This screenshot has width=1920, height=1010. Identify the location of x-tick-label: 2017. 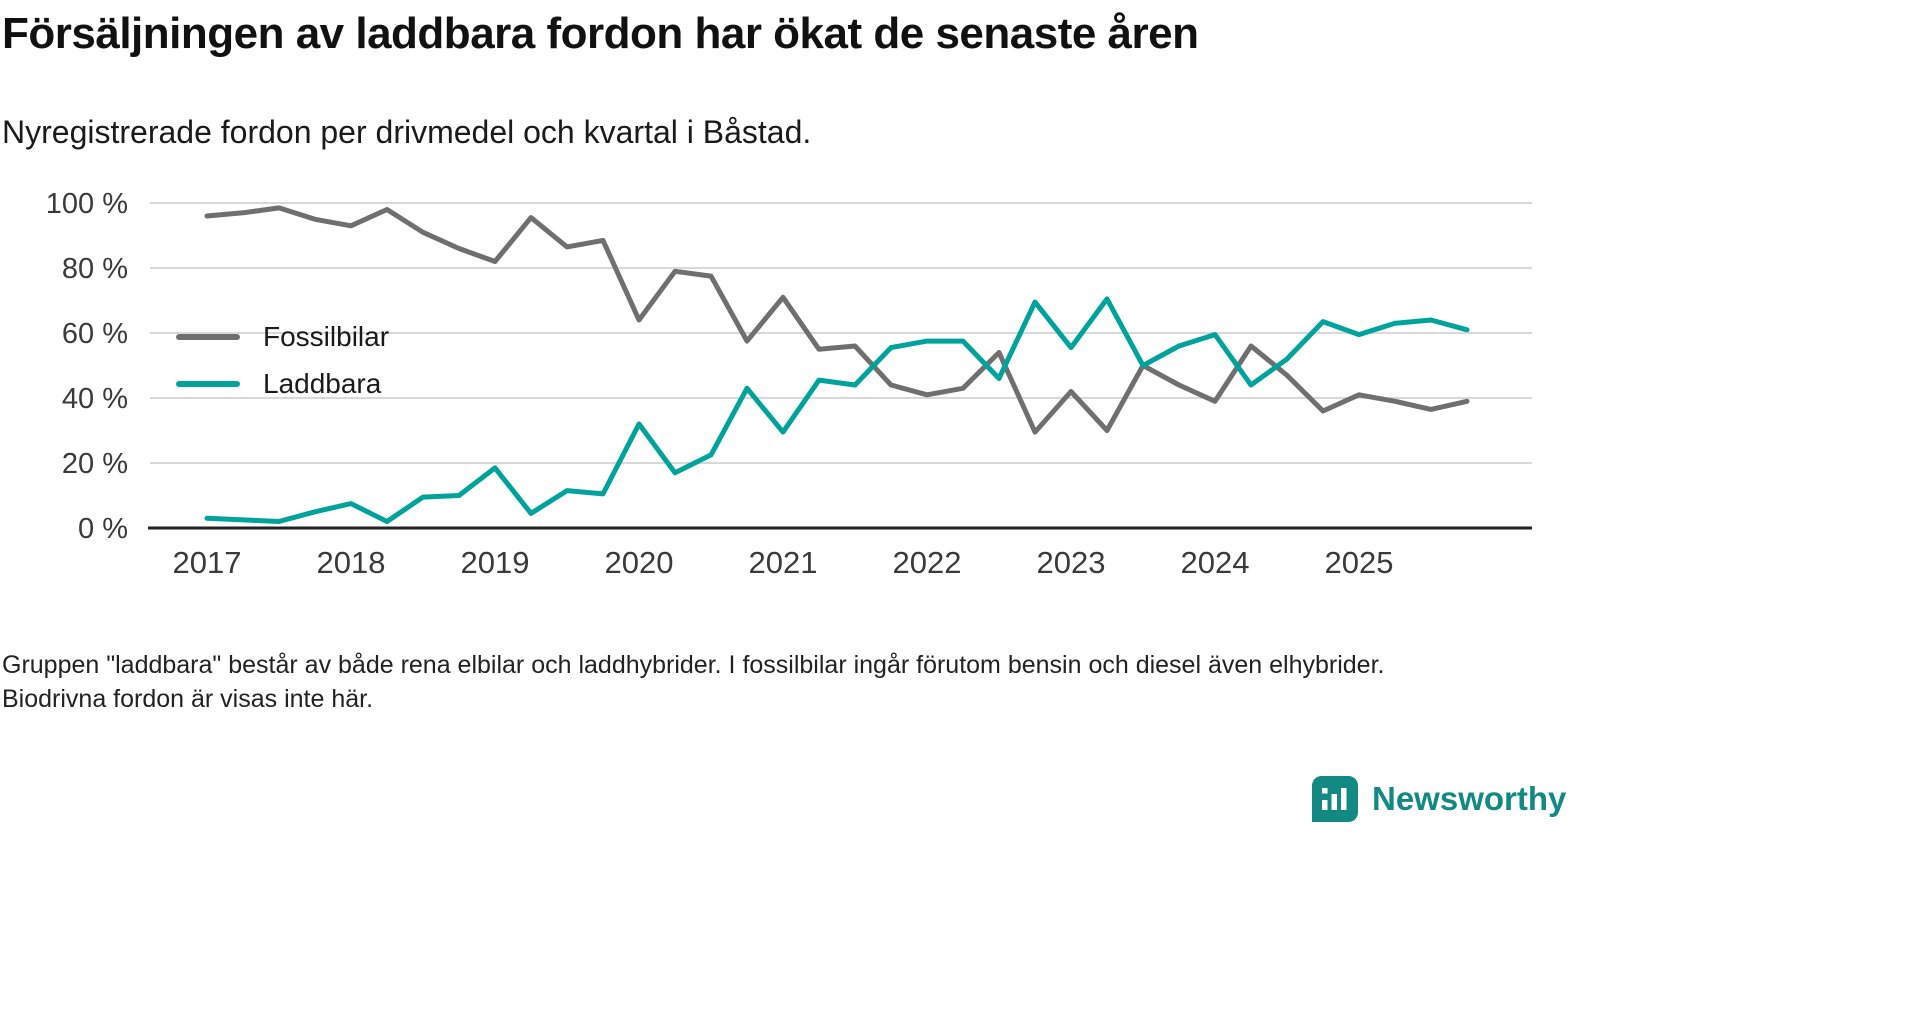
(207, 562).